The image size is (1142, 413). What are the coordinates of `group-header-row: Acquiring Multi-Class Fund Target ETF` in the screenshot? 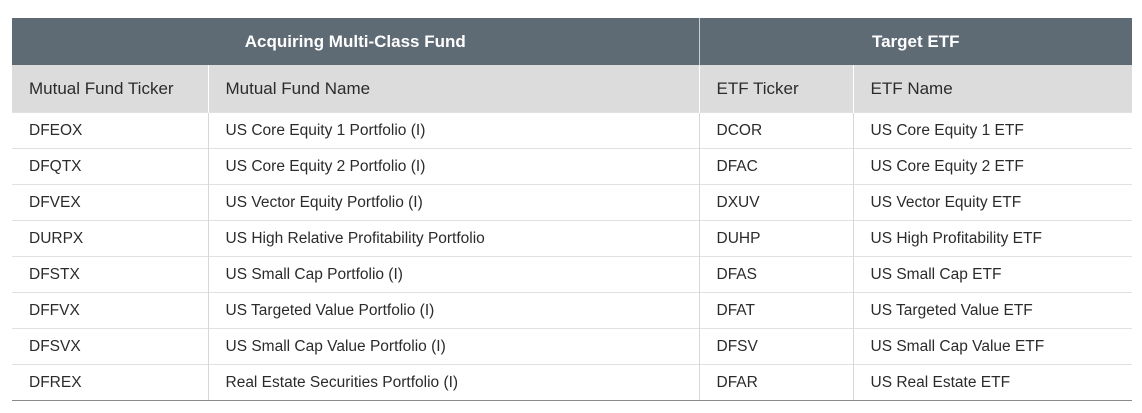 It's located at (572, 41).